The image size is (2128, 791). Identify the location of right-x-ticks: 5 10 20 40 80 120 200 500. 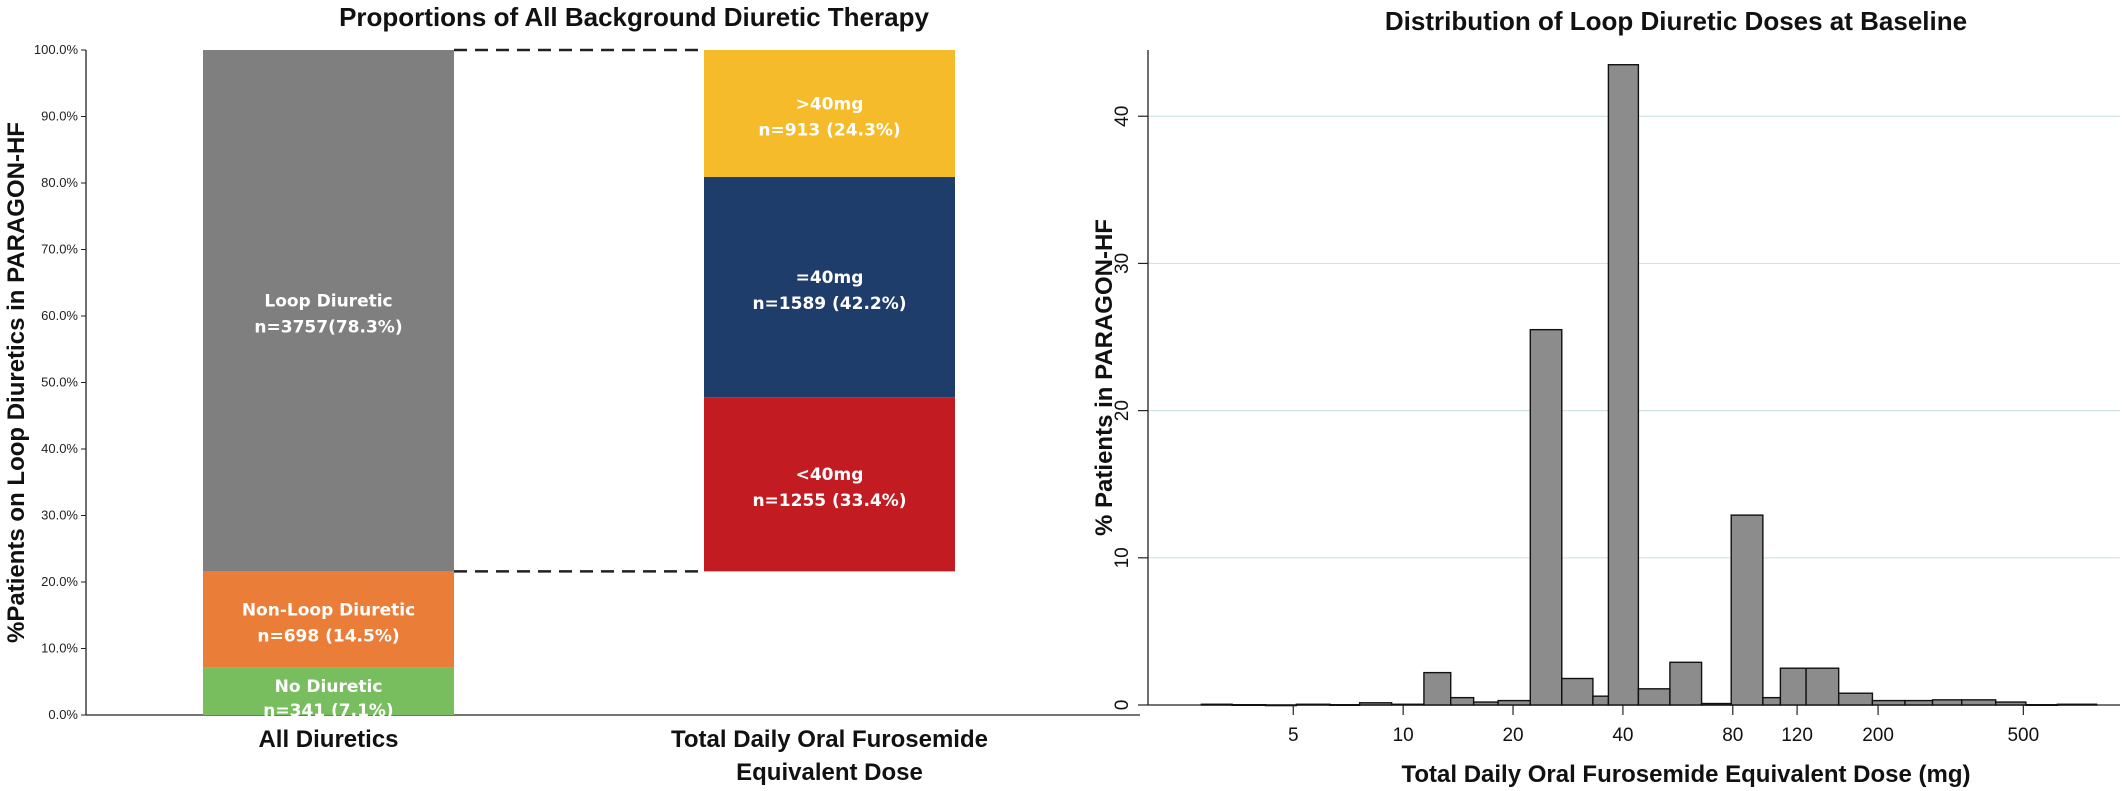
(1663, 725).